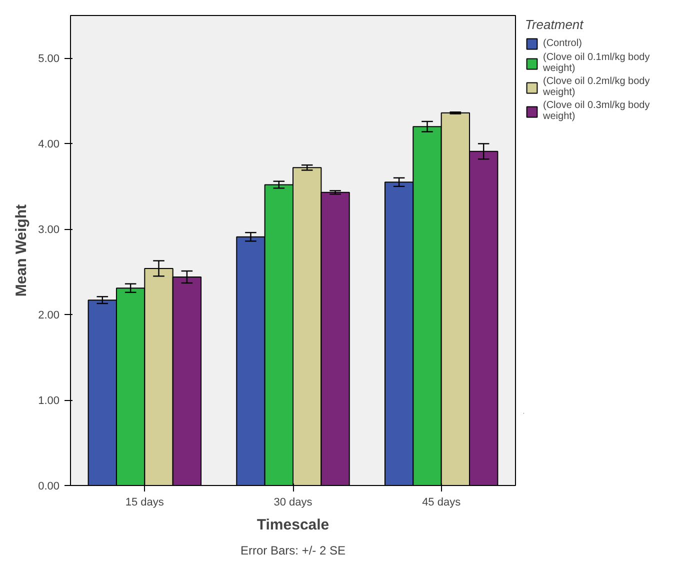  What do you see at coordinates (144, 502) in the screenshot?
I see `x-tick-label: 15 days` at bounding box center [144, 502].